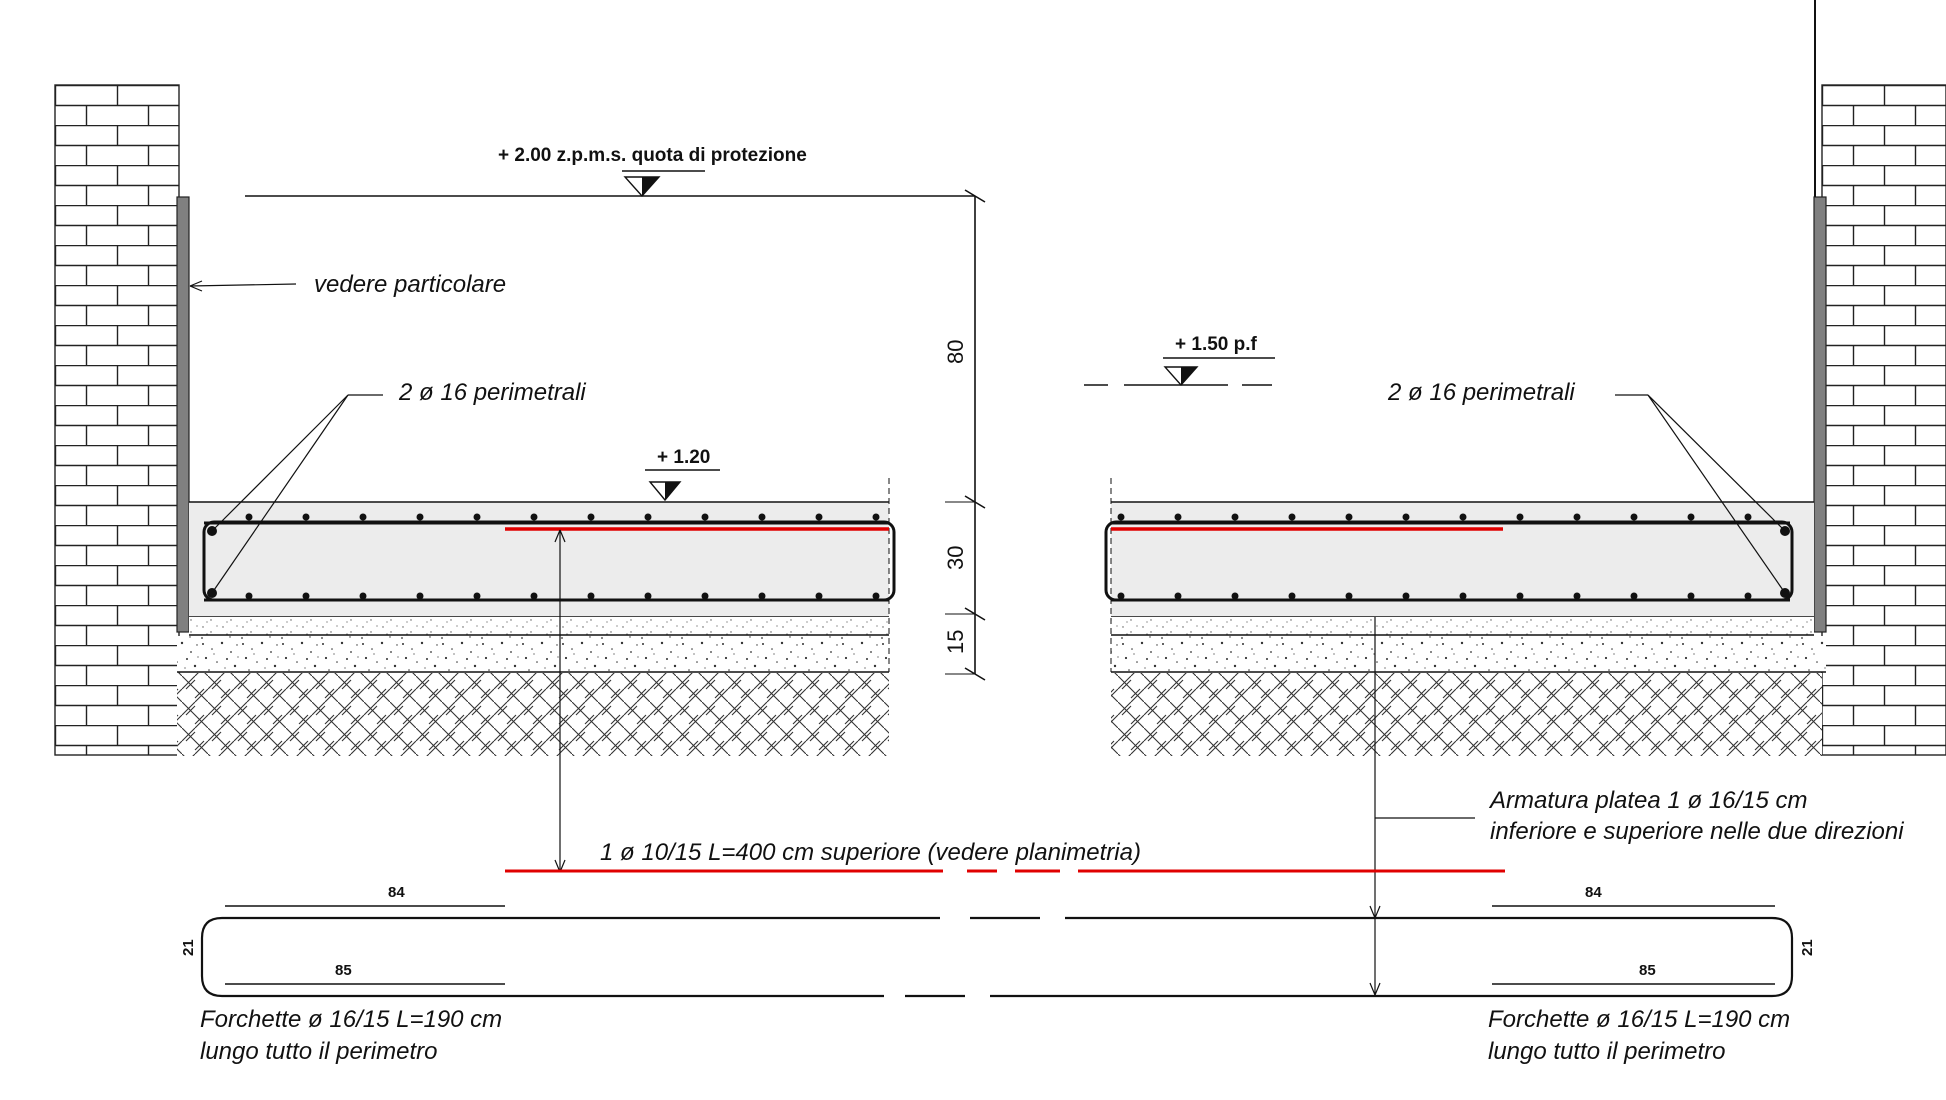  Describe the element at coordinates (297, 494) in the screenshot. I see `perimetrali-left-leader` at that location.